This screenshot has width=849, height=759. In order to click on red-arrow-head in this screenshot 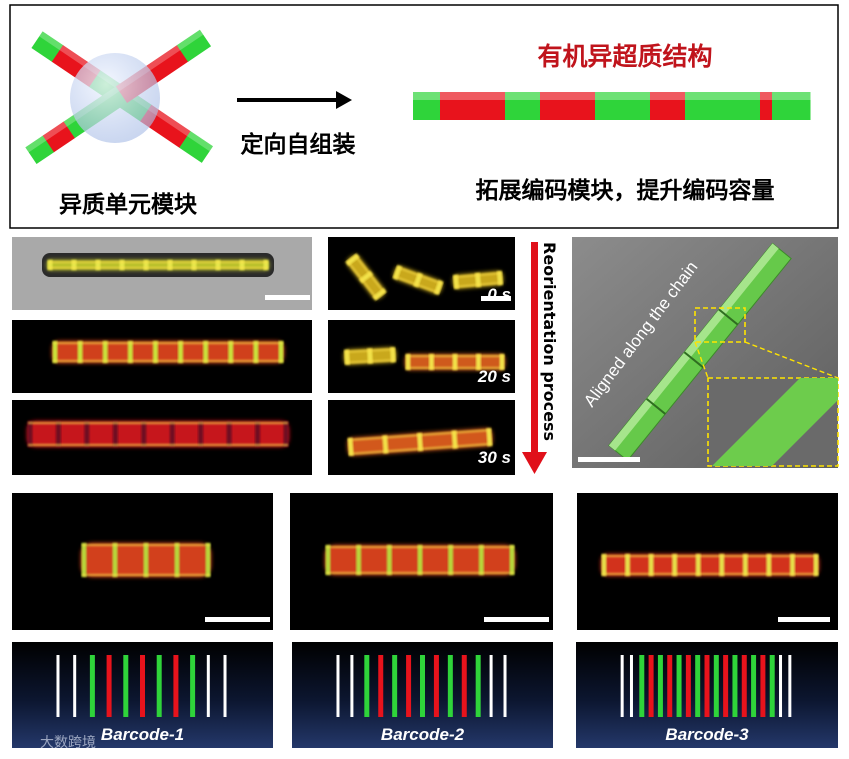, I will do `click(534, 463)`.